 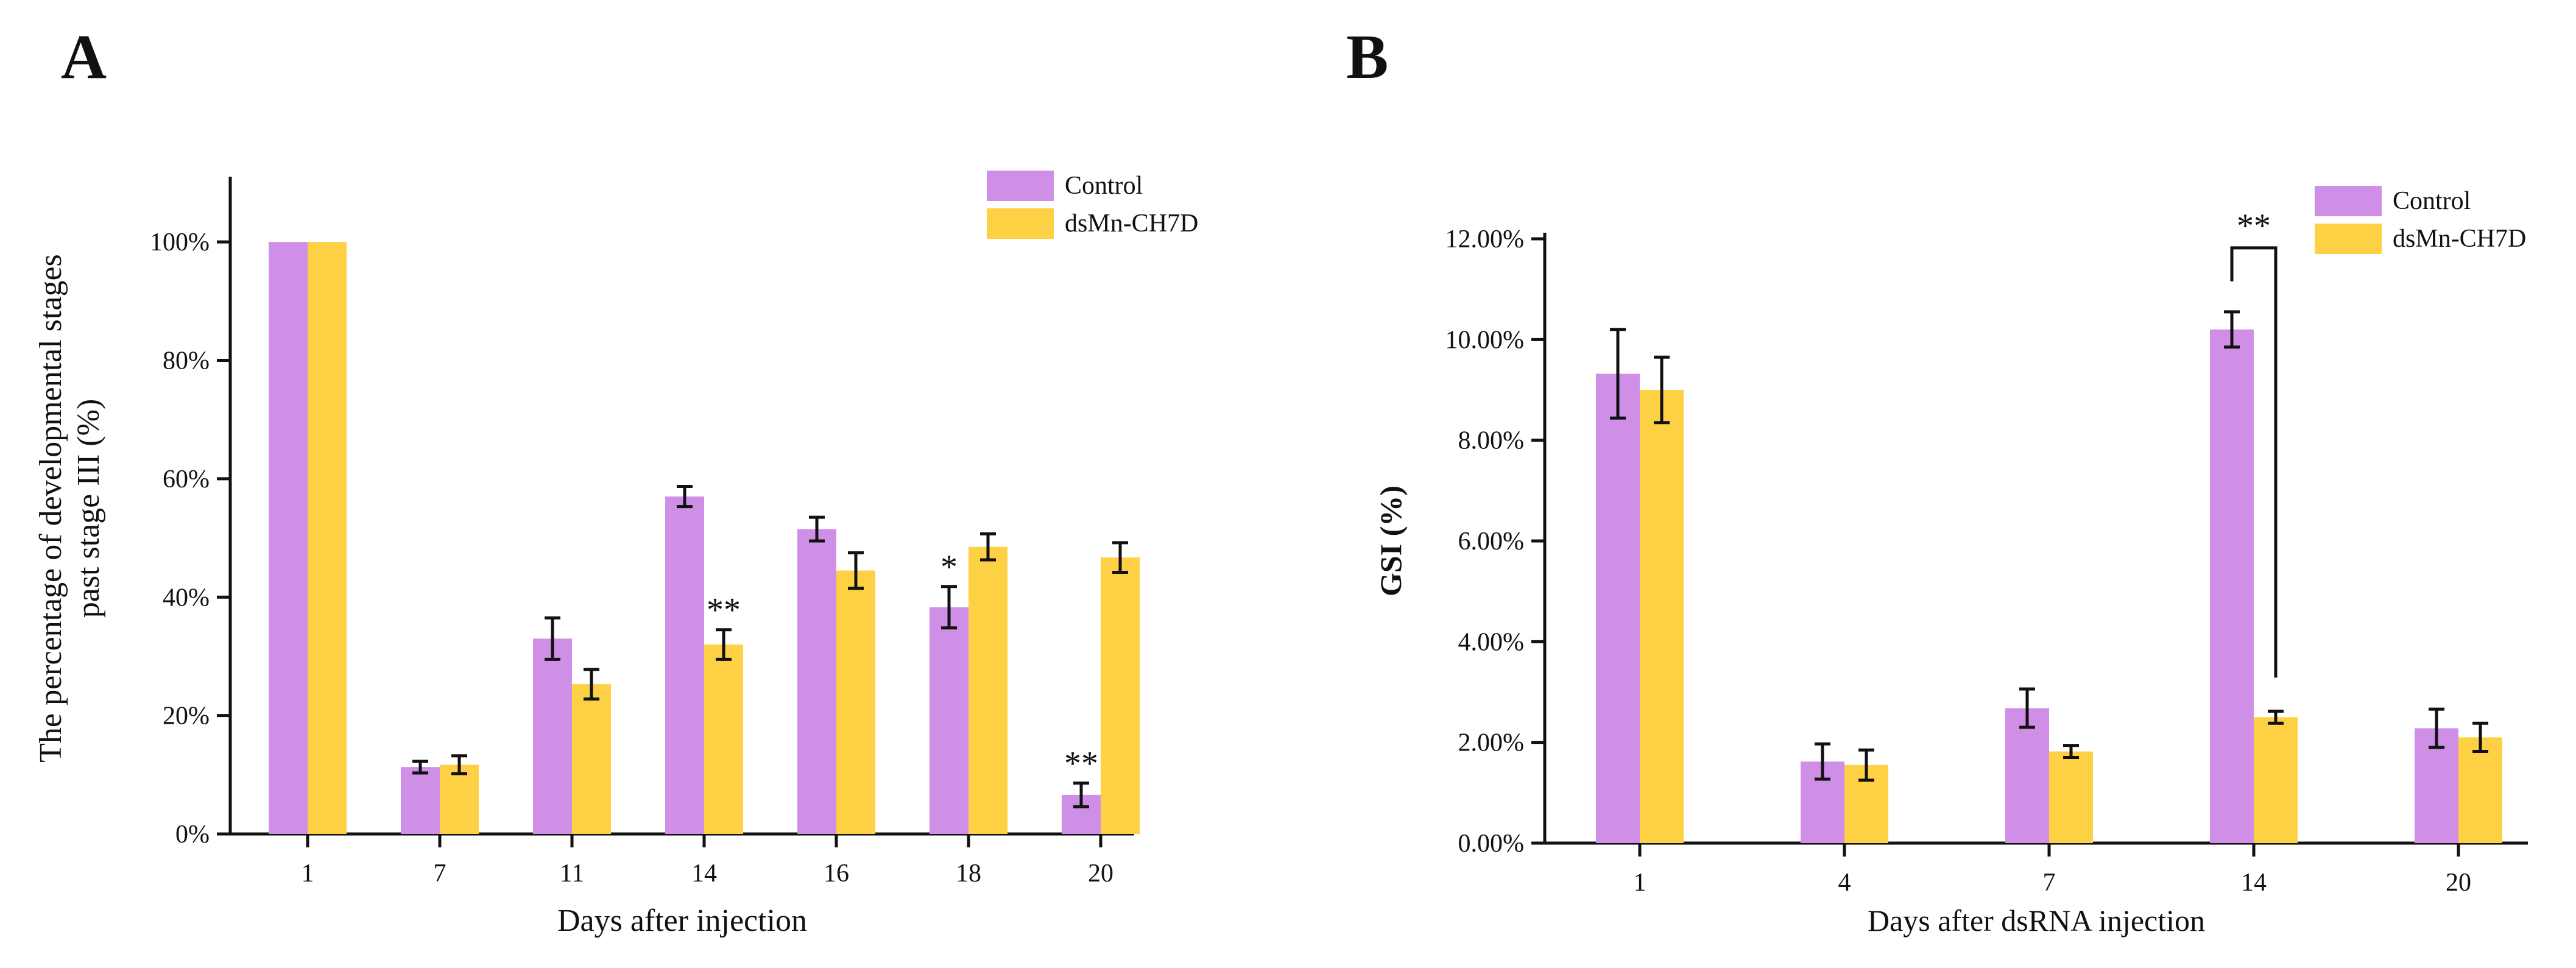 What do you see at coordinates (1491, 642) in the screenshot?
I see `y-tick-label: 4.00%` at bounding box center [1491, 642].